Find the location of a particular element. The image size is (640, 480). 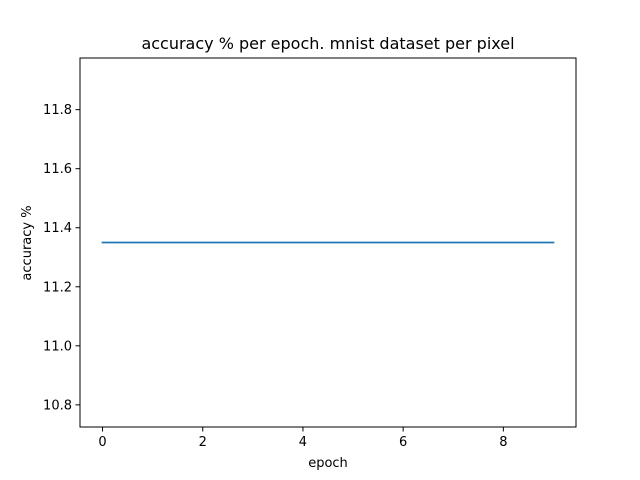

y-axis-label: accuracy % is located at coordinates (27, 242).